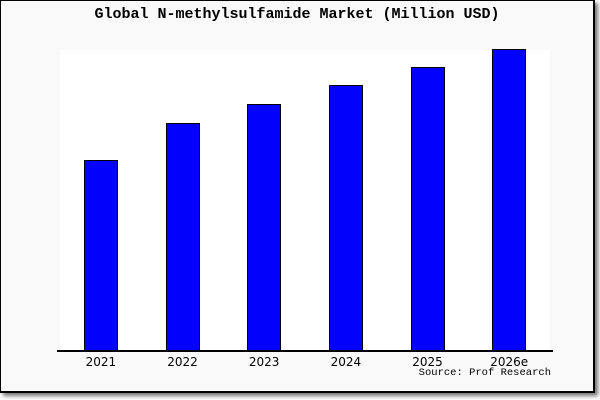 This screenshot has height=400, width=600. Describe the element at coordinates (305, 362) in the screenshot. I see `x-axis-labels: 2021 2022 2023 2024 2025 2026e` at that location.